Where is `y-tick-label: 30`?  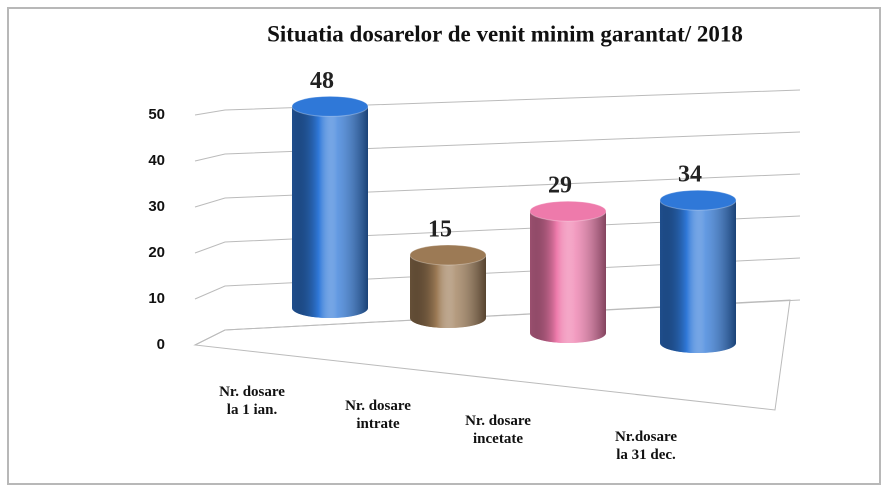 y-tick-label: 30 is located at coordinates (156, 206).